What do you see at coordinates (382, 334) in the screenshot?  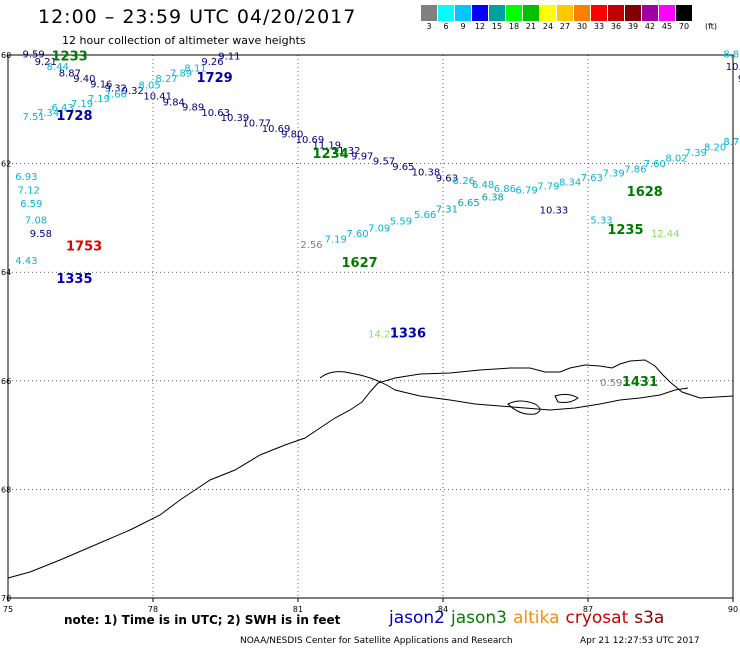 I see `swh-value: 14.27` at bounding box center [382, 334].